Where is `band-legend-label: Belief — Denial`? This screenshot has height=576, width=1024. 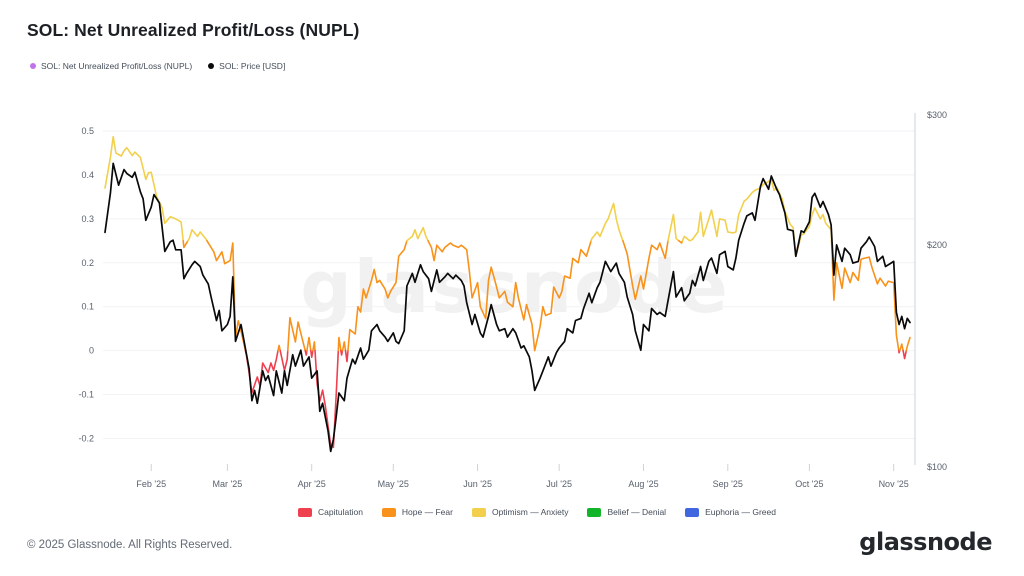 band-legend-label: Belief — Denial is located at coordinates (637, 512).